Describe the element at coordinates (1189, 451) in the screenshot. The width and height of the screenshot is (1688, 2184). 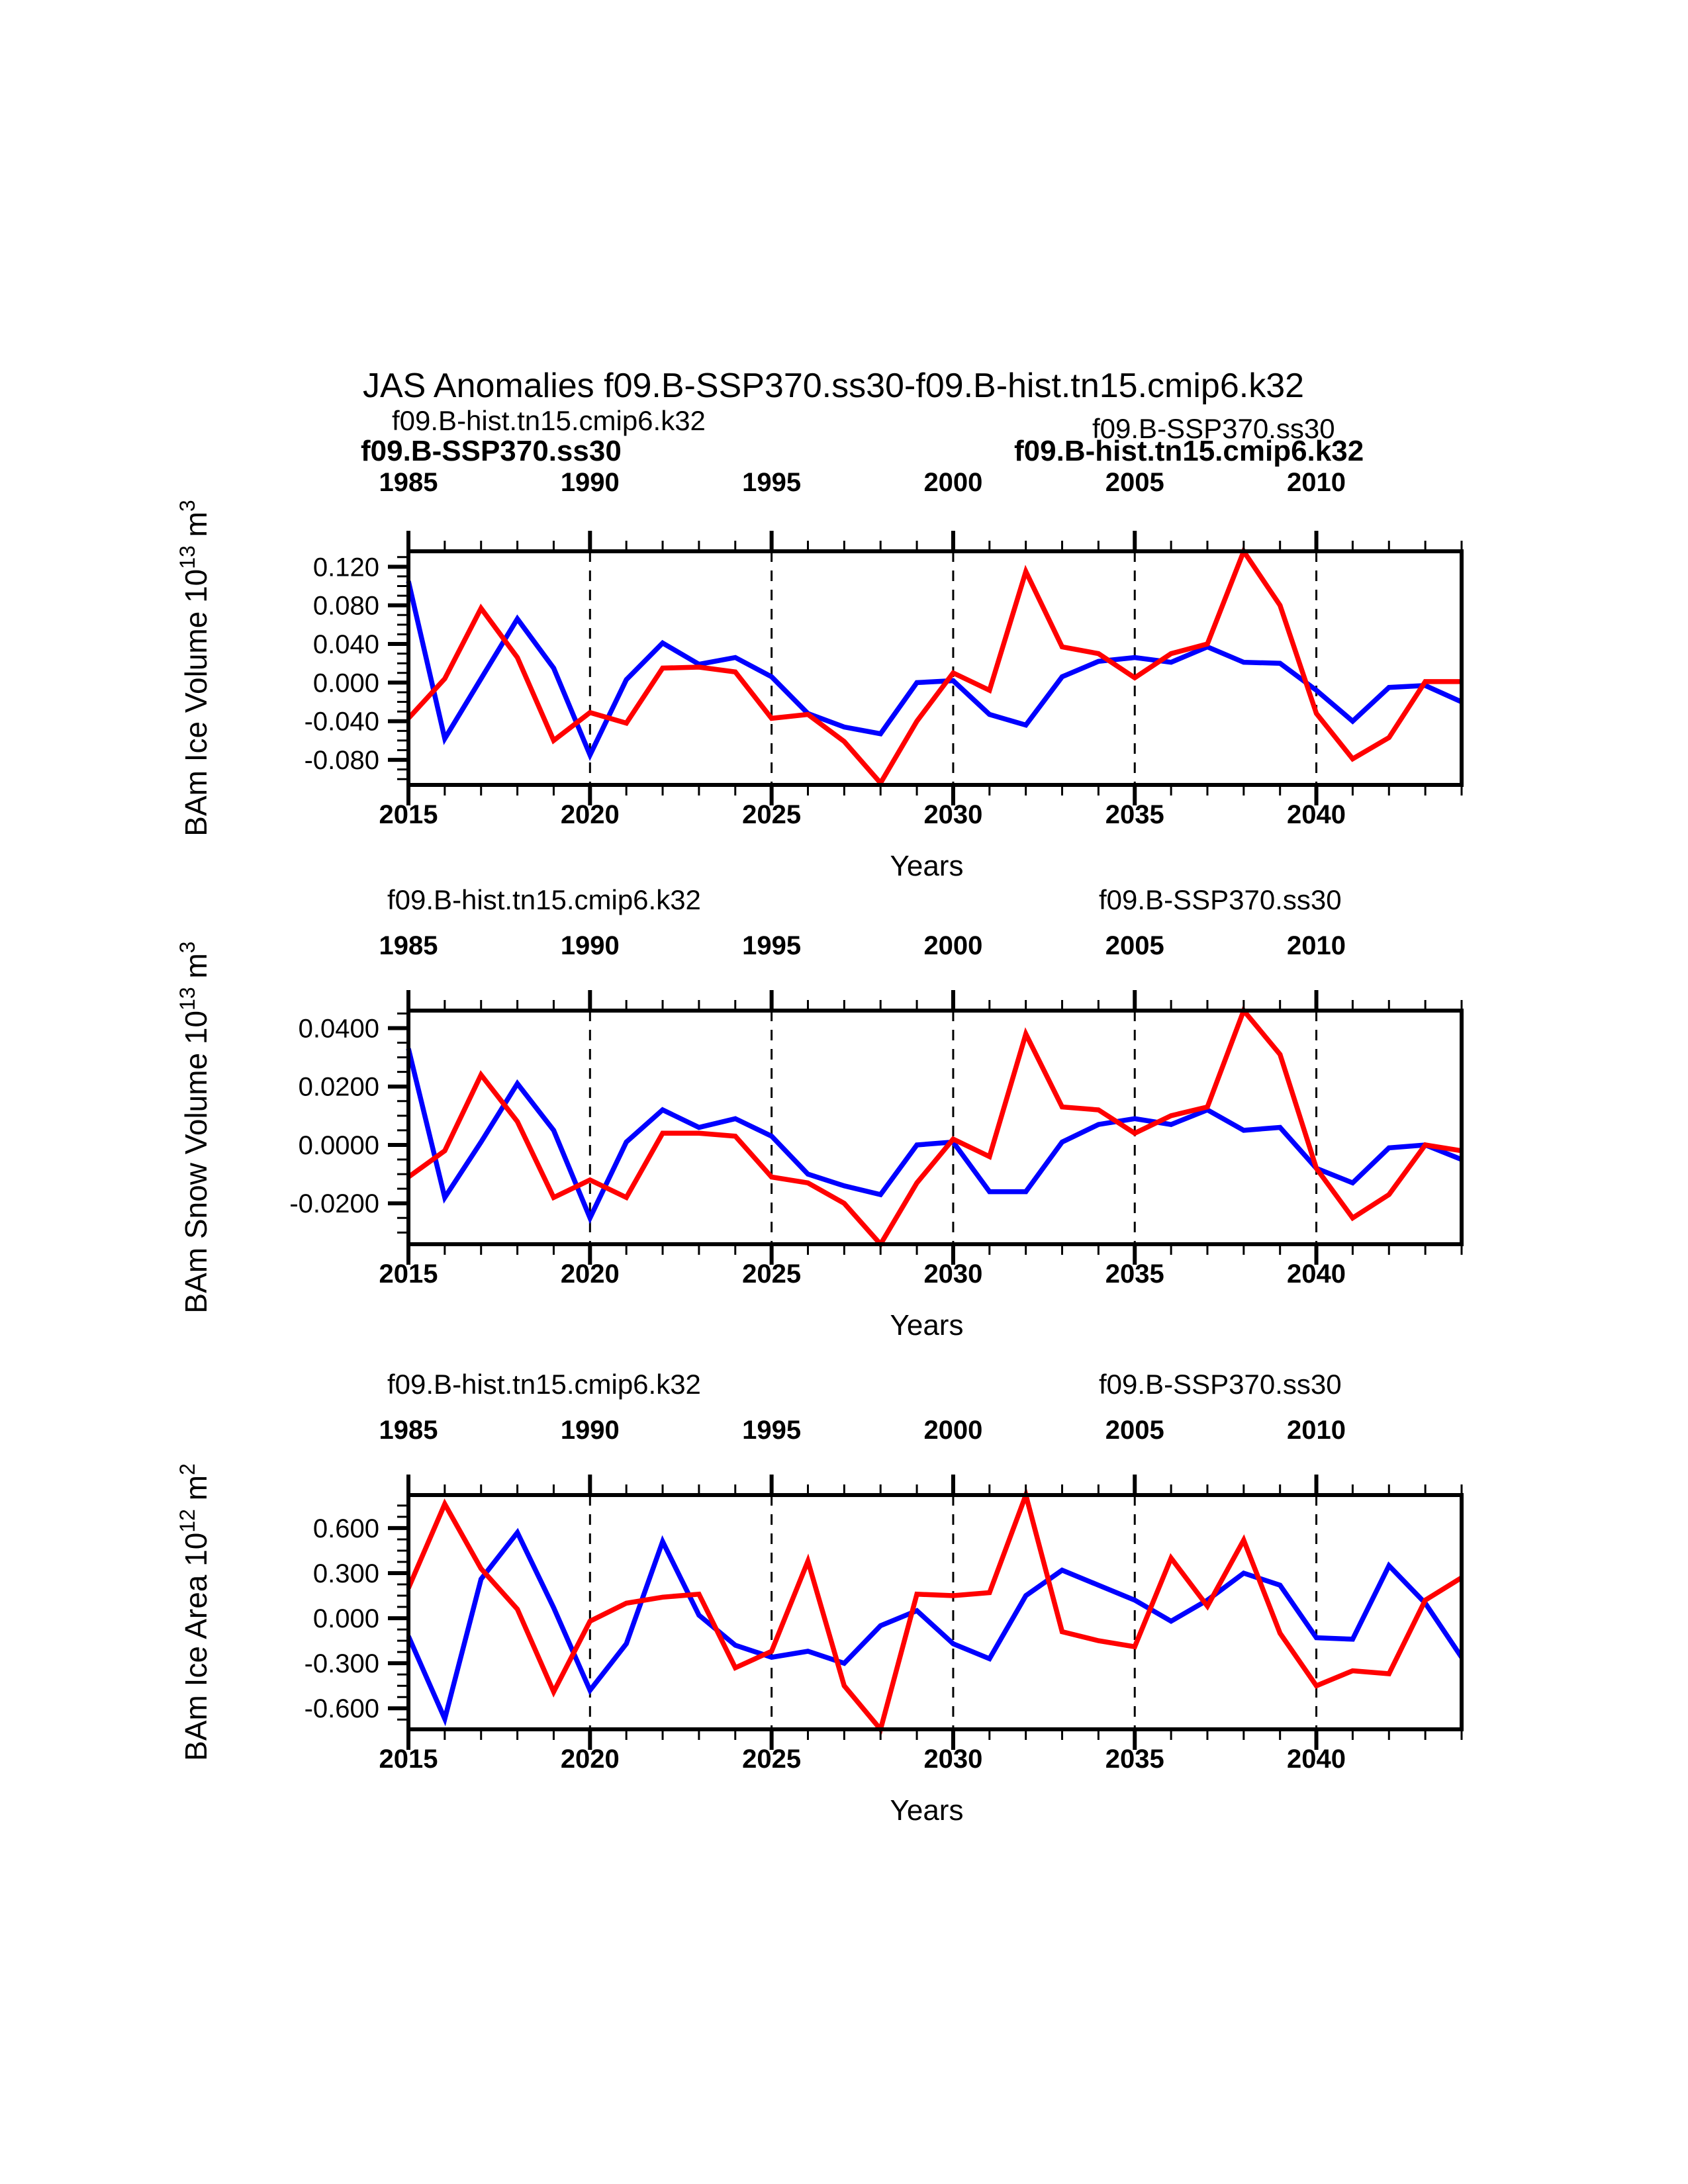
I see `legend-hist-bold: f09.B-hist.tn15.cmip6.k32` at that location.